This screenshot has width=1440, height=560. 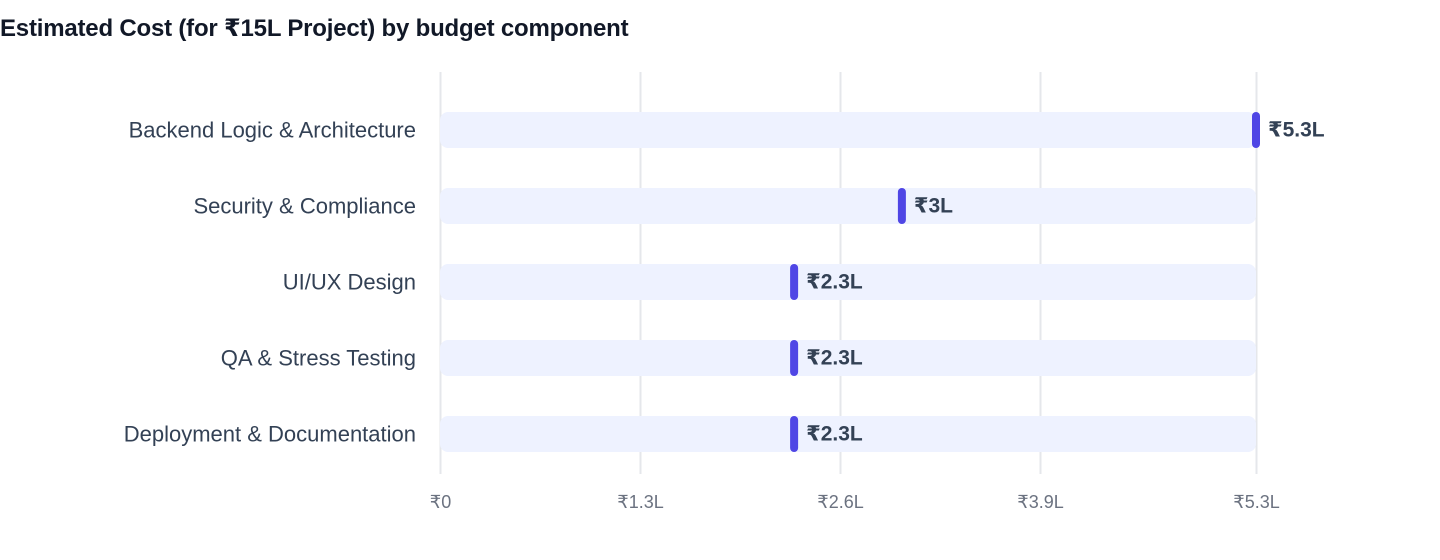 What do you see at coordinates (440, 502) in the screenshot?
I see `x-tick-label: ₹0` at bounding box center [440, 502].